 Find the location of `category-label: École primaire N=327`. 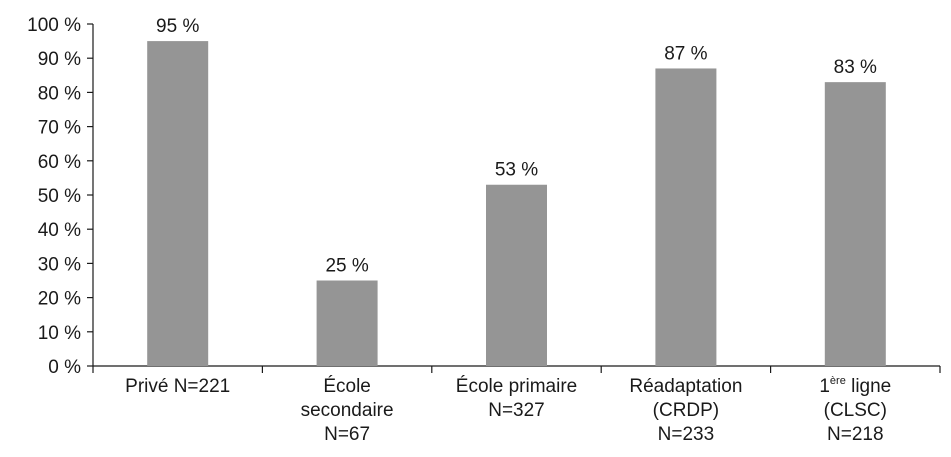

category-label: École primaire N=327 is located at coordinates (516, 398).